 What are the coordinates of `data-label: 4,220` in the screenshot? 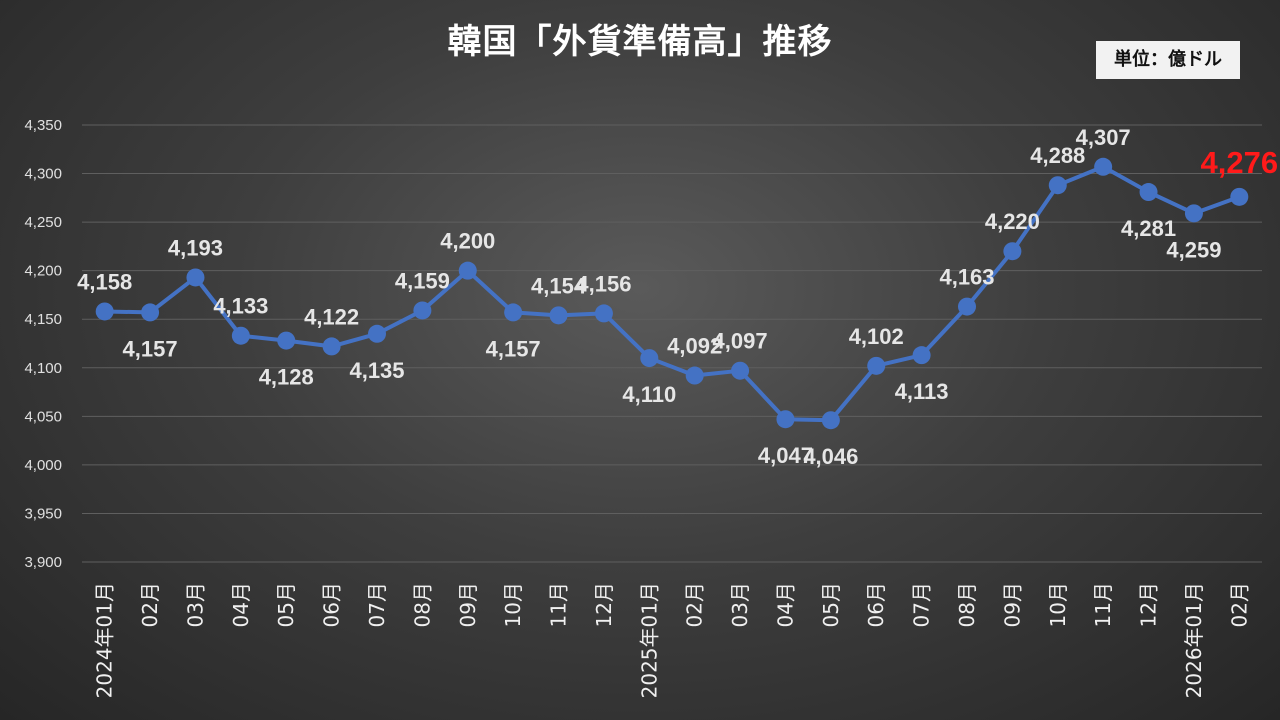 It's located at (1012, 221).